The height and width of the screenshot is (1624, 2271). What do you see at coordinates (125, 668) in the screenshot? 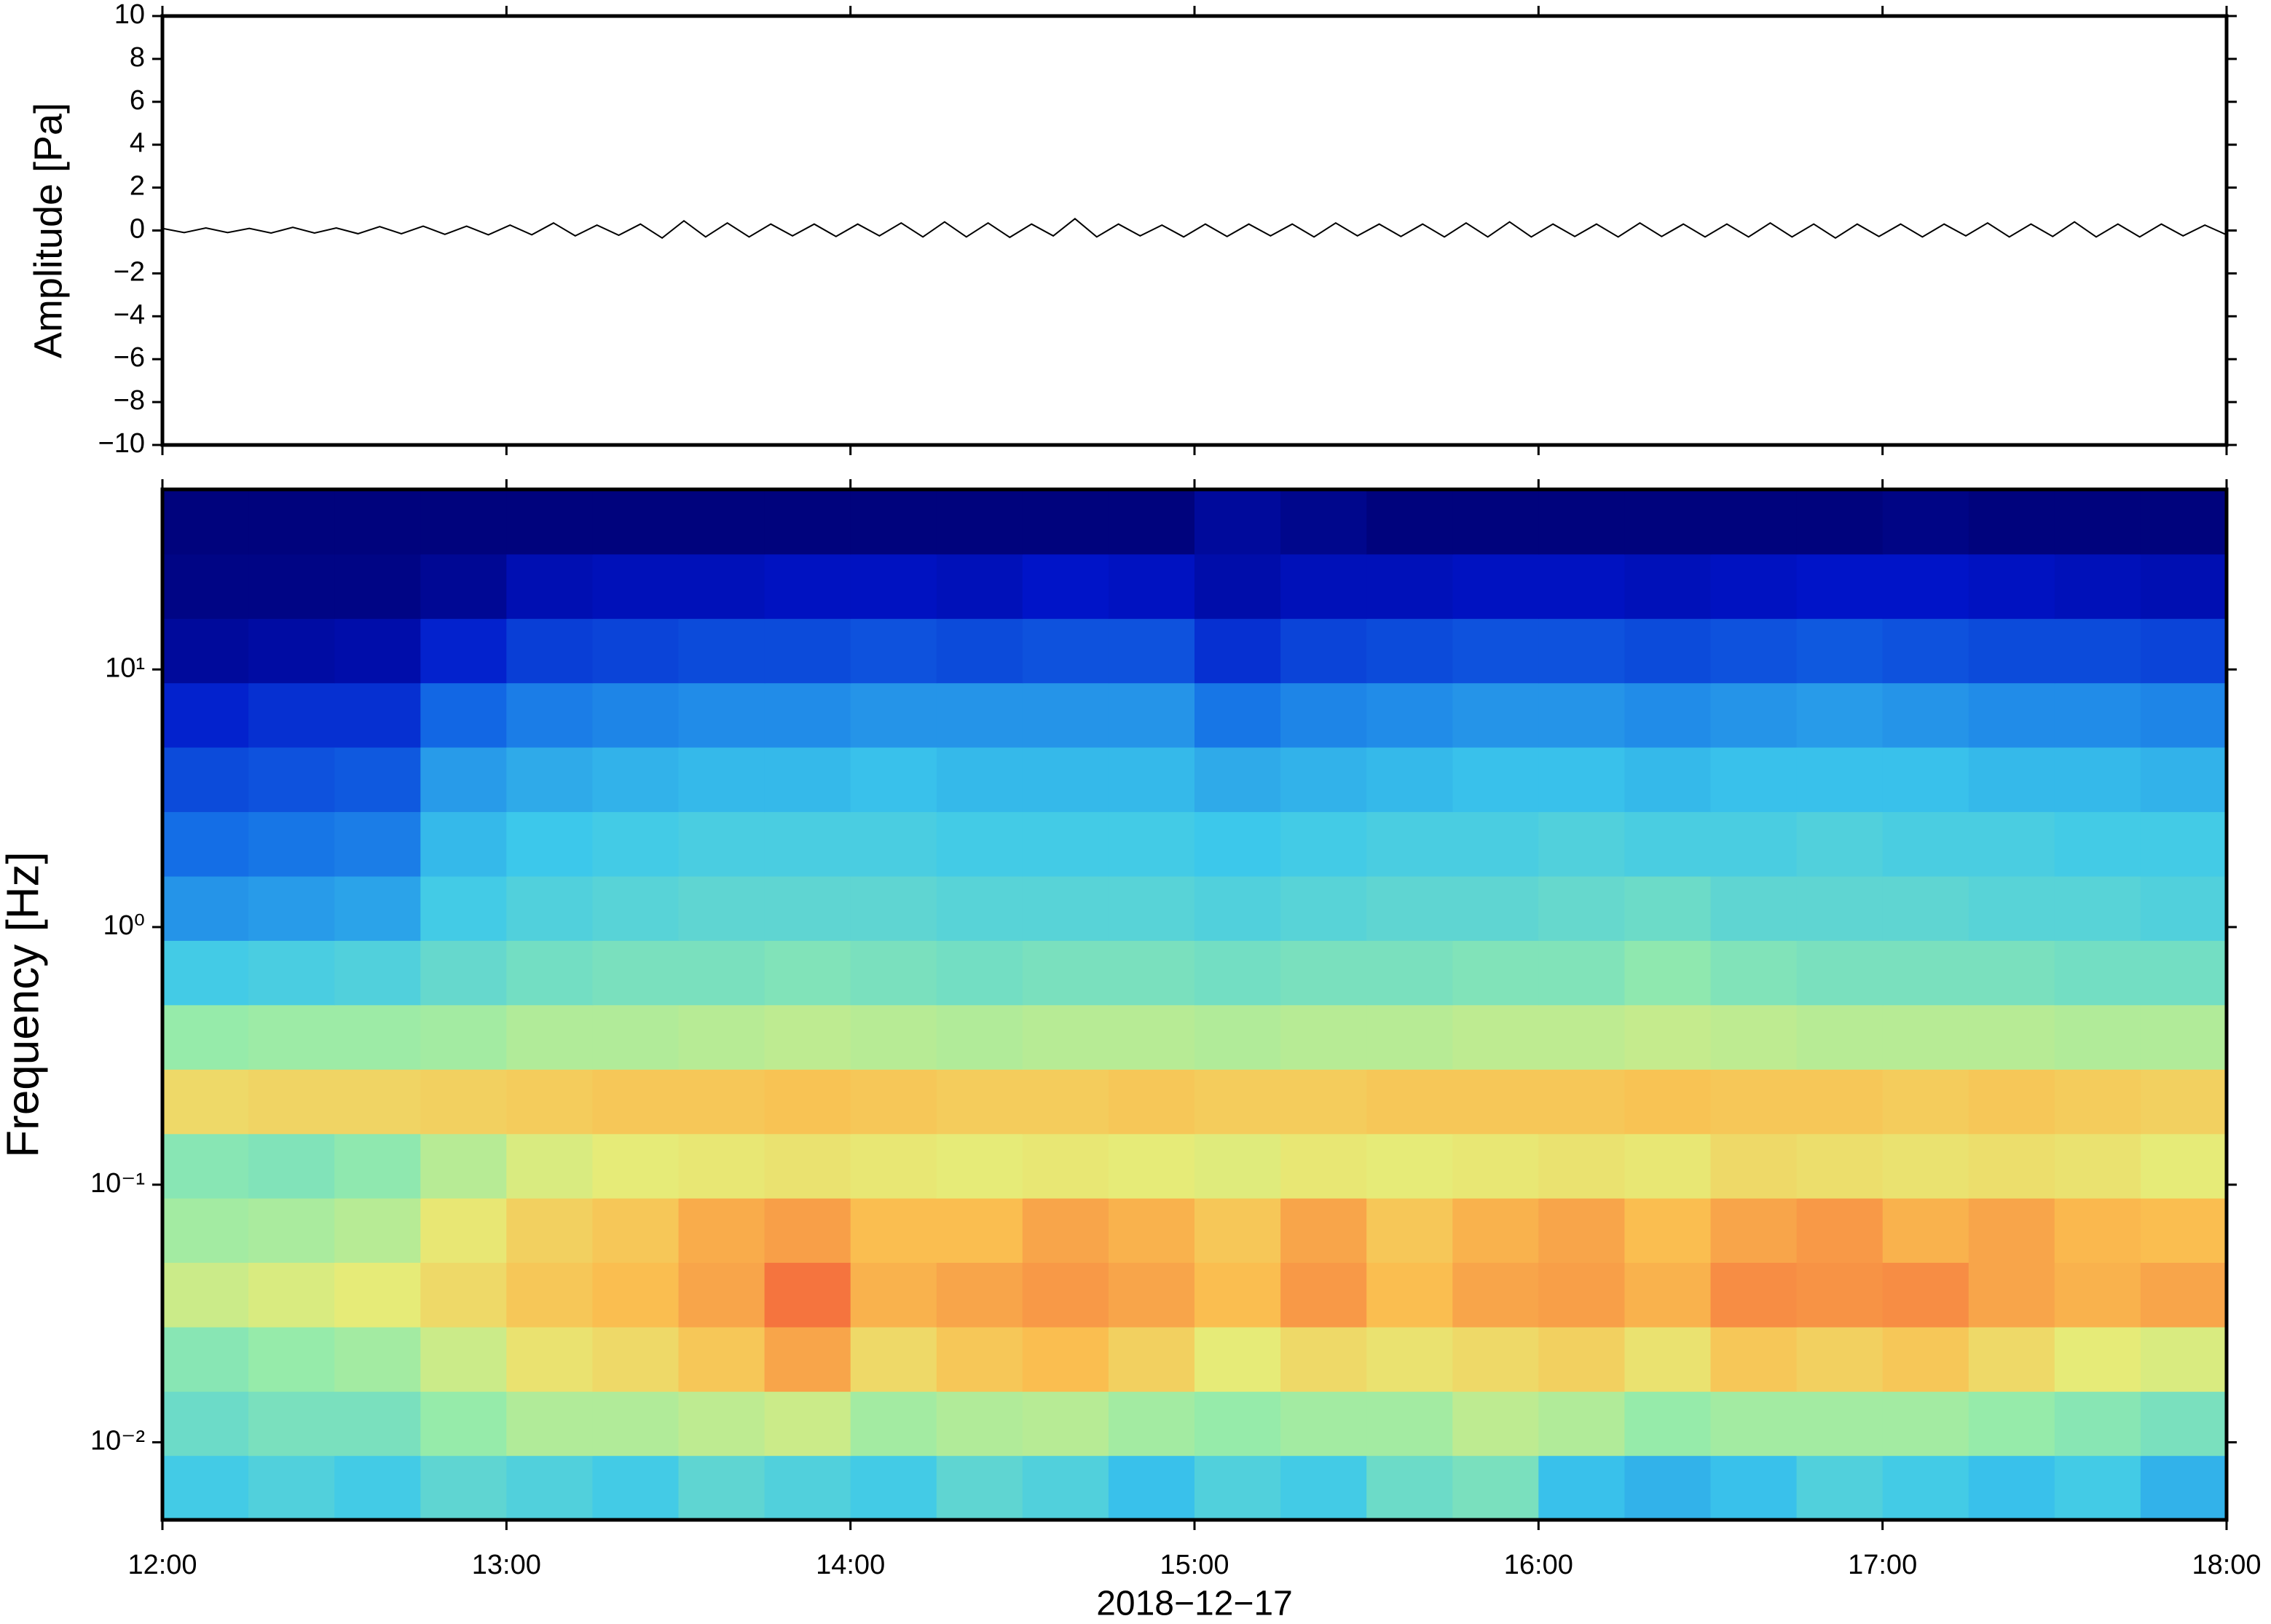
I see `y-tick-label: 10¹` at bounding box center [125, 668].